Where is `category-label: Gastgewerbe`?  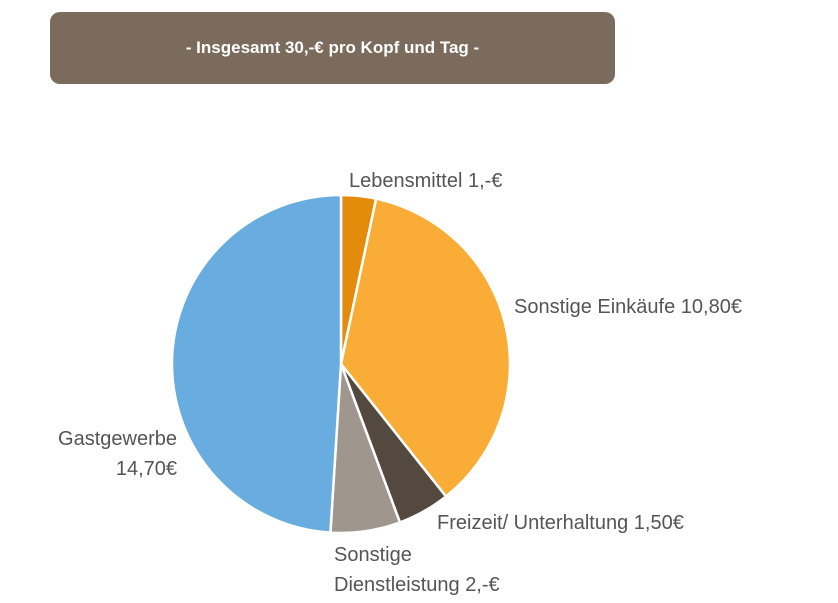
category-label: Gastgewerbe is located at coordinates (117, 439).